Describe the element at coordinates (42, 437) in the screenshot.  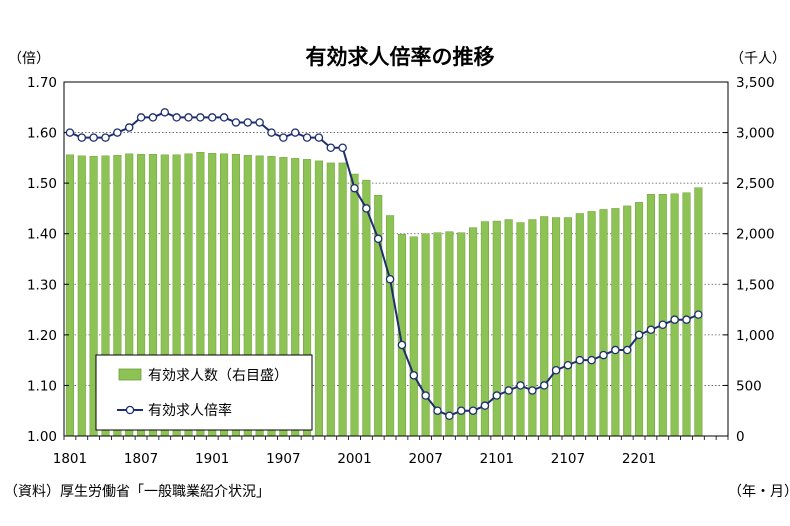
I see `left-tick-label: 1.00` at that location.